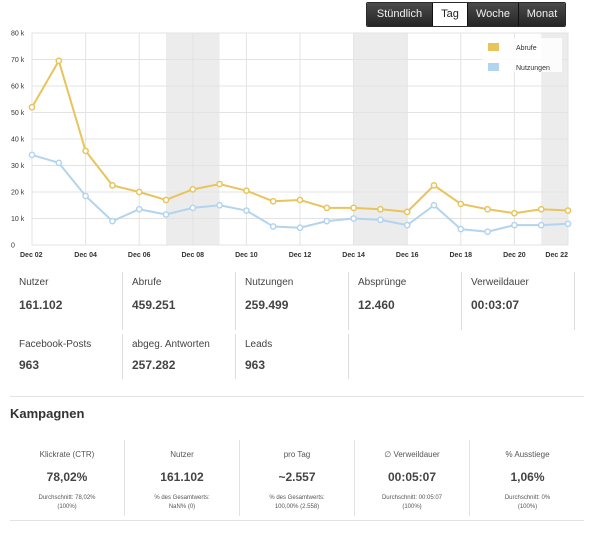 This screenshot has height=537, width=594. What do you see at coordinates (246, 255) in the screenshot?
I see `x-tick-label: Dec 10` at bounding box center [246, 255].